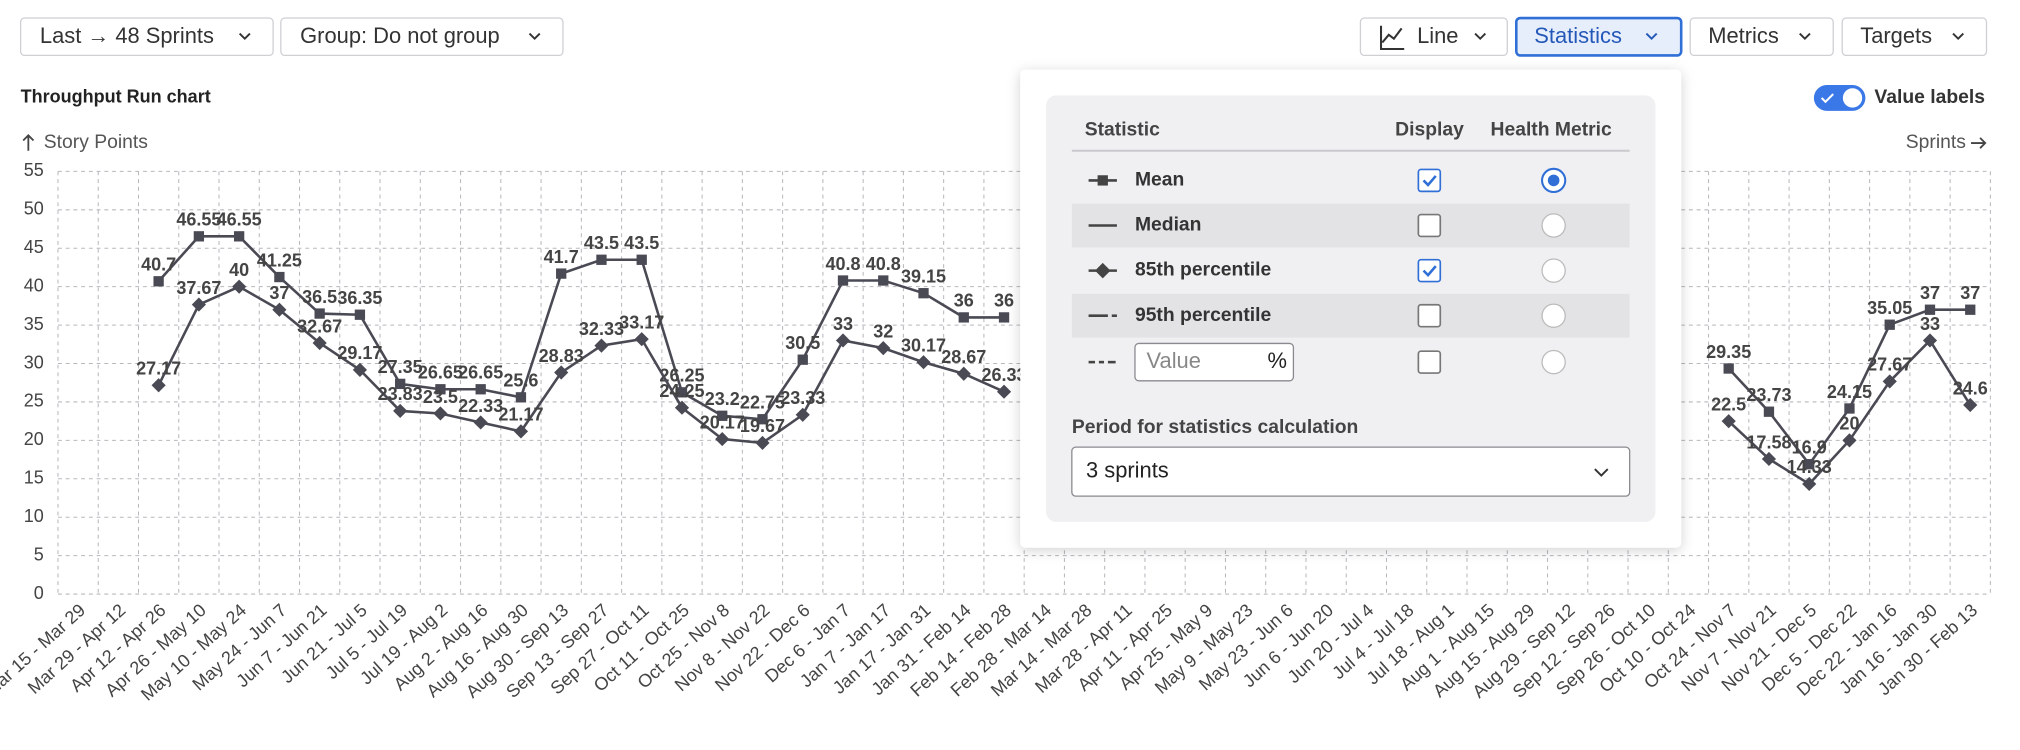 The image size is (2020, 750). Describe the element at coordinates (1768, 395) in the screenshot. I see `value-label: 23.73` at that location.